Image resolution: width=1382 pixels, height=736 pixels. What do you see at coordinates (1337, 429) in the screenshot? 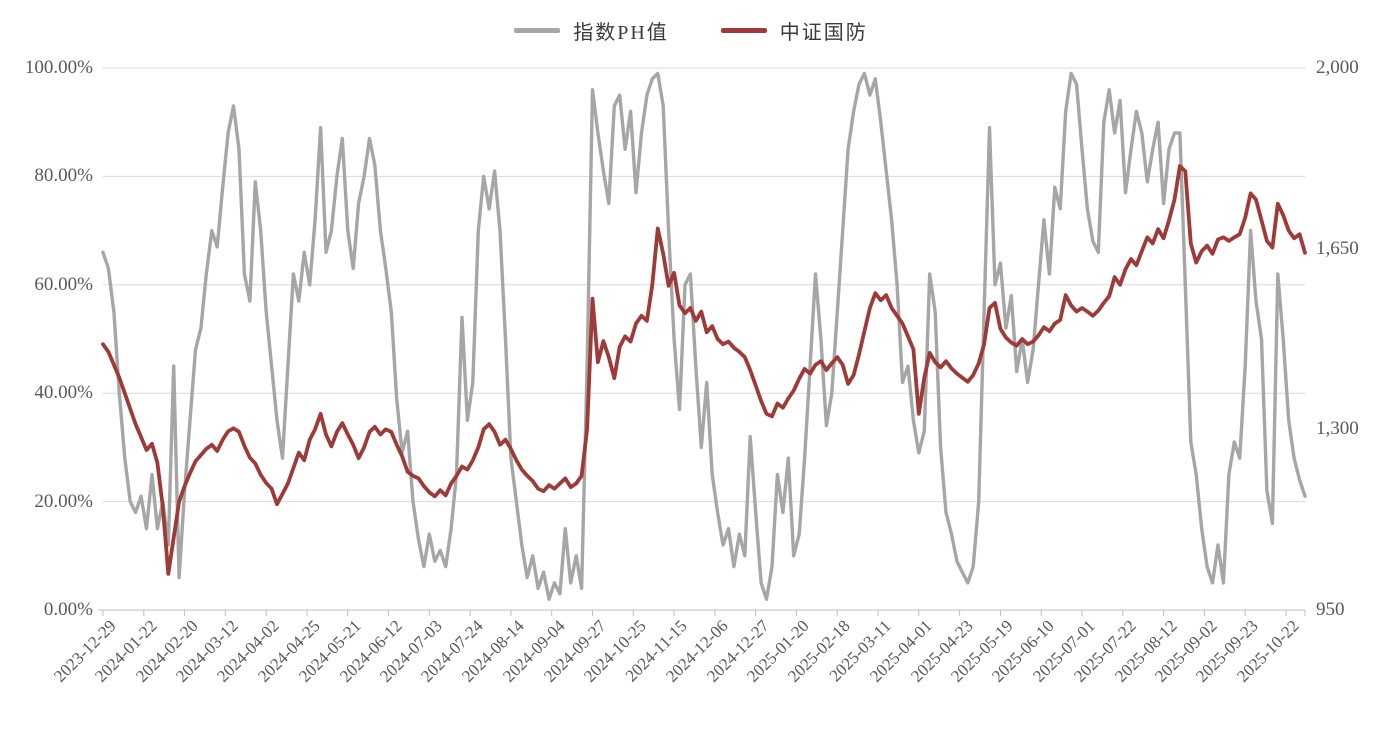
I see `y-axis-label-right: 1,300` at bounding box center [1337, 429].